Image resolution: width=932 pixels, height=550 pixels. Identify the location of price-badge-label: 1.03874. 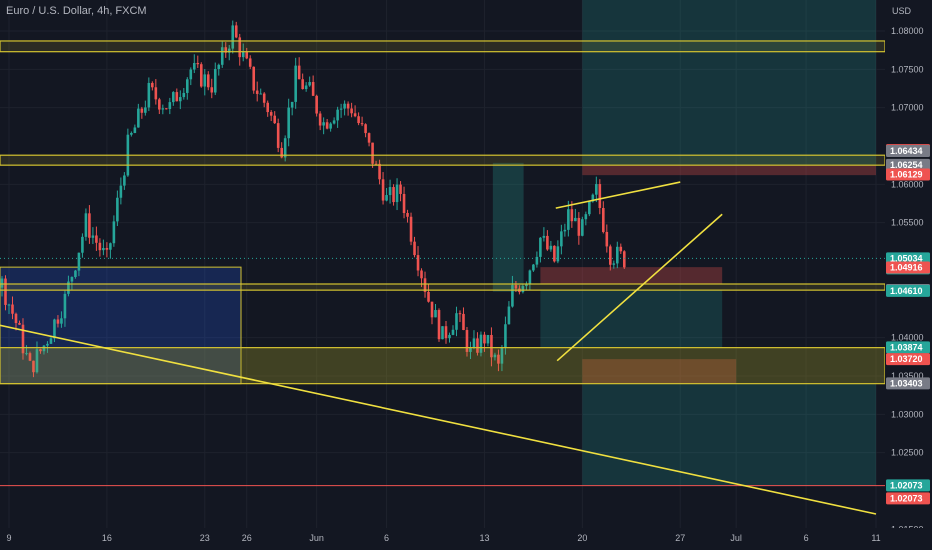
(906, 347).